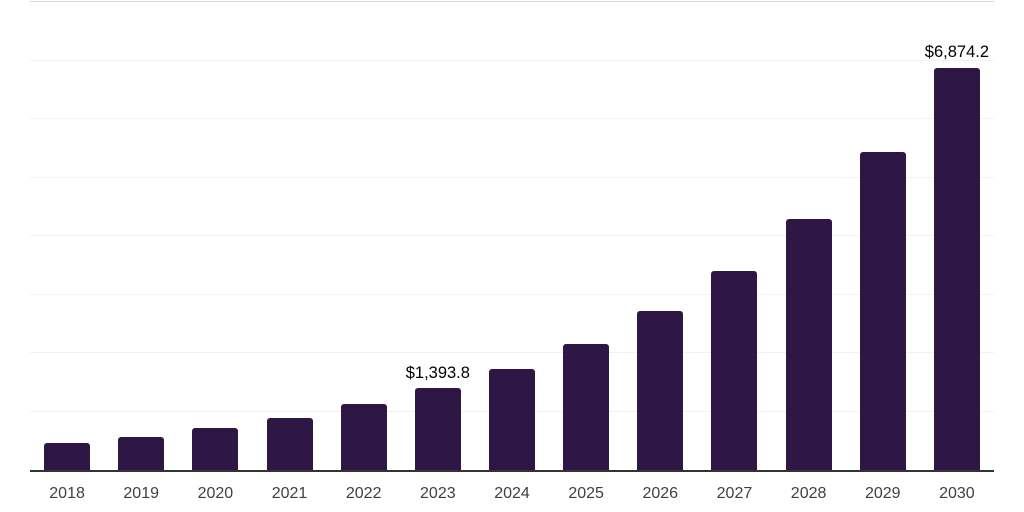  I want to click on bar-2019, so click(141, 453).